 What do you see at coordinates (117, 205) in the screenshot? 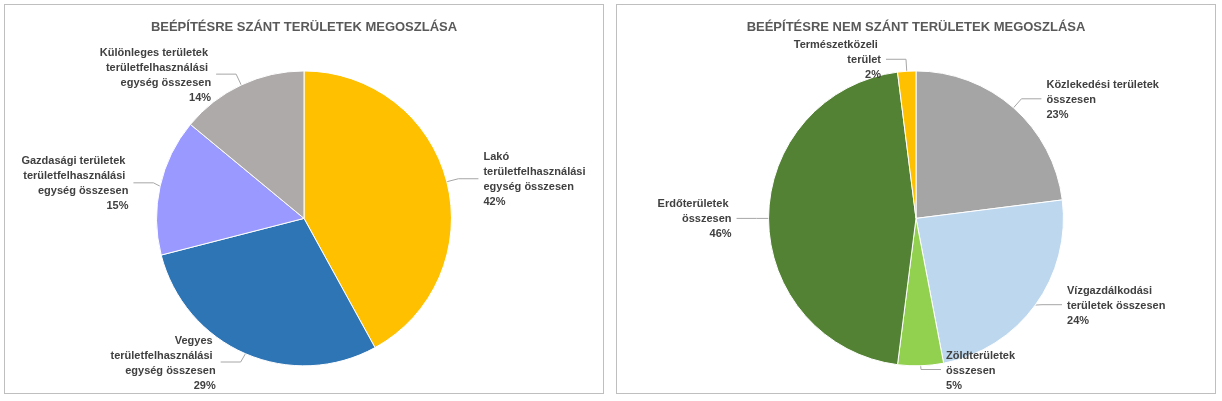
I see `data-label: 15%` at bounding box center [117, 205].